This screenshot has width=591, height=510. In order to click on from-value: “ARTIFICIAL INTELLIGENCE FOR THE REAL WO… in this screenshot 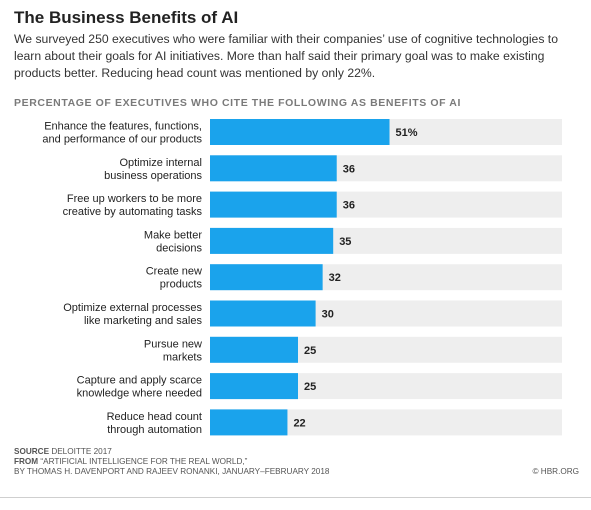, I will do `click(144, 461)`.